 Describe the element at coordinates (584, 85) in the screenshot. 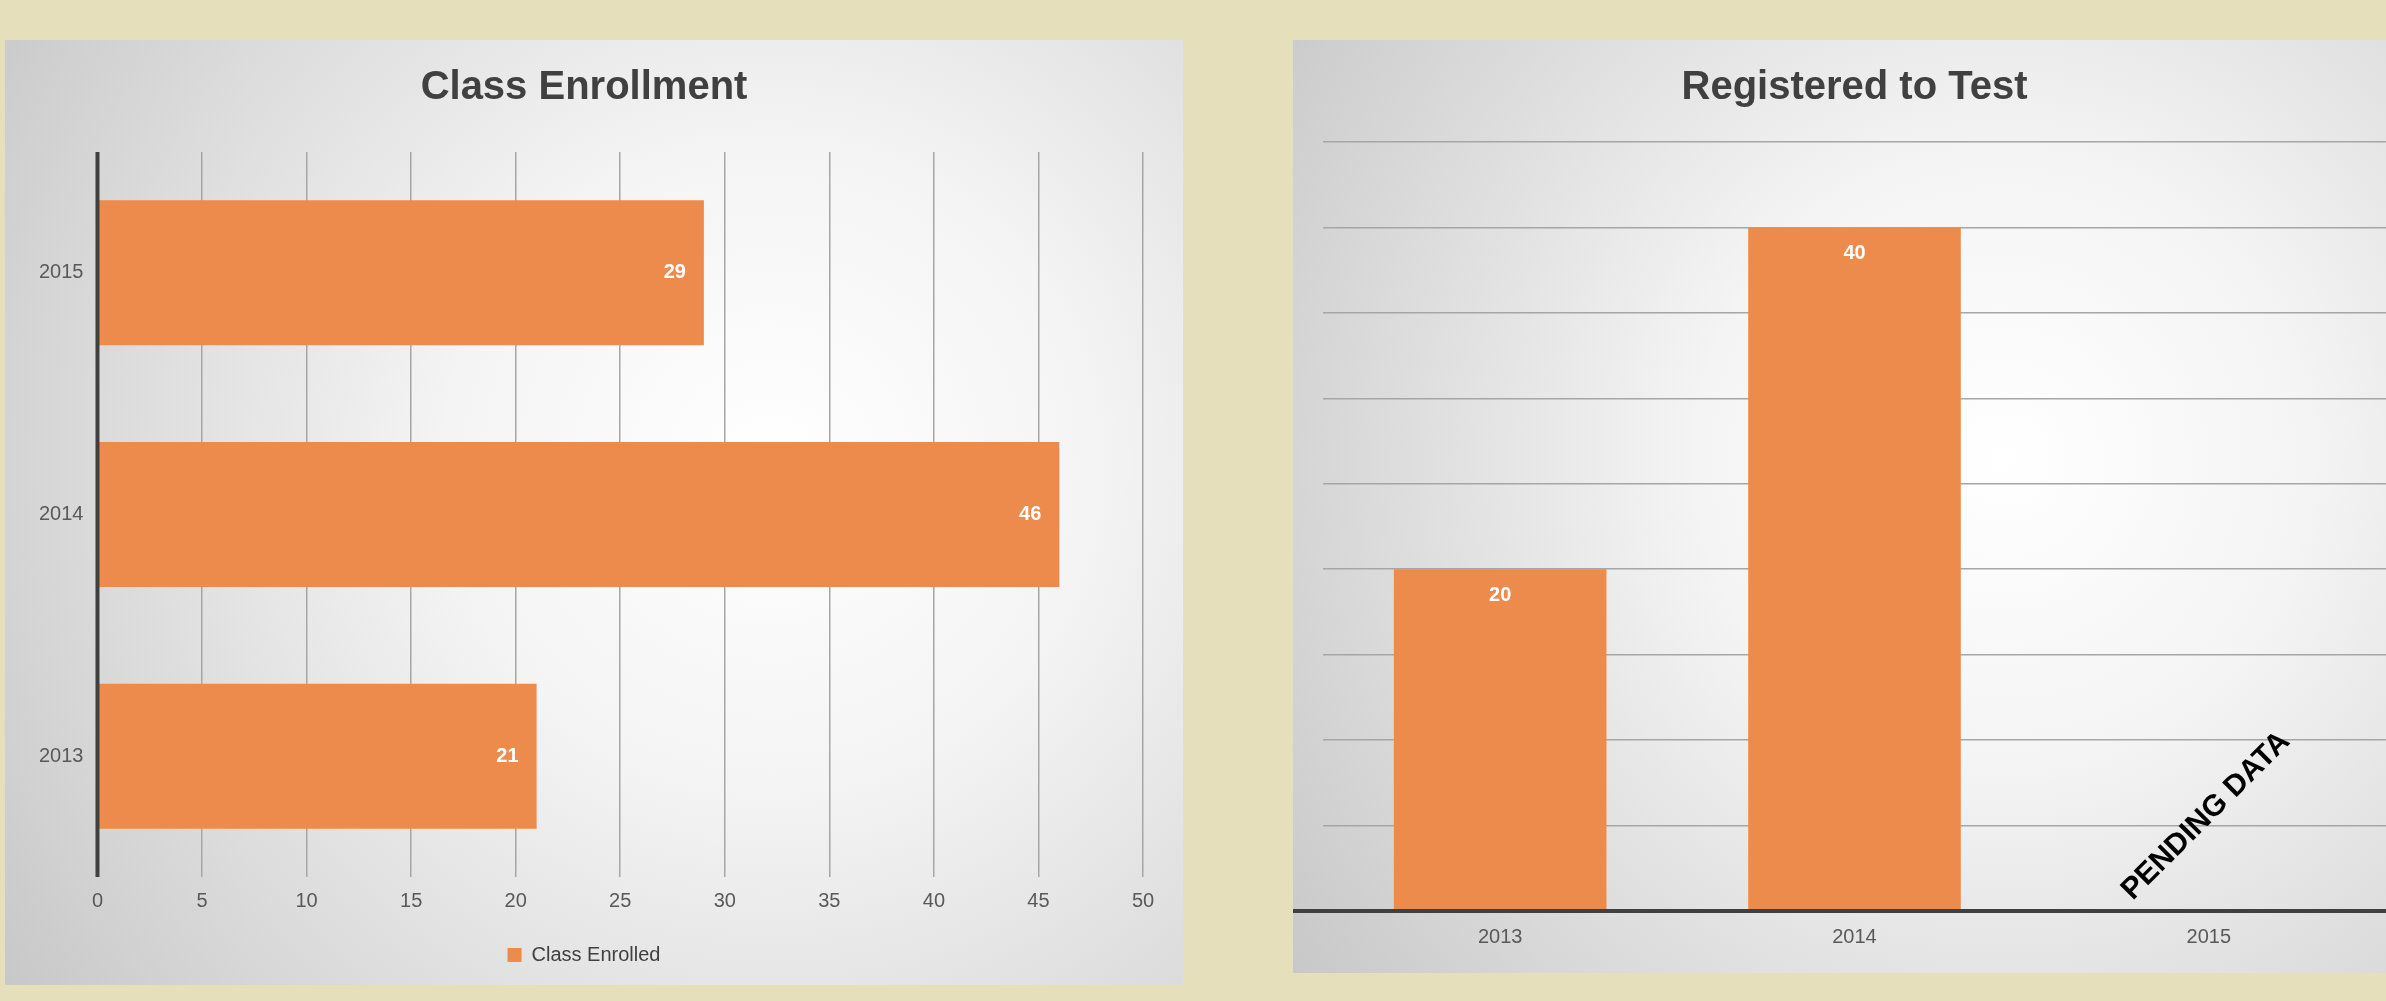

I see `chart-title: Class Enrollment` at that location.